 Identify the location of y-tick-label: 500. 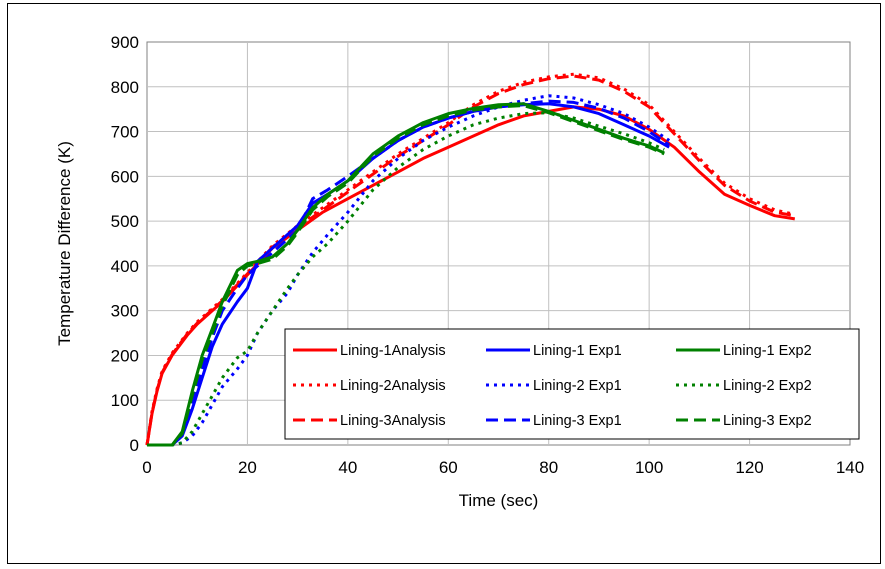
(125, 221).